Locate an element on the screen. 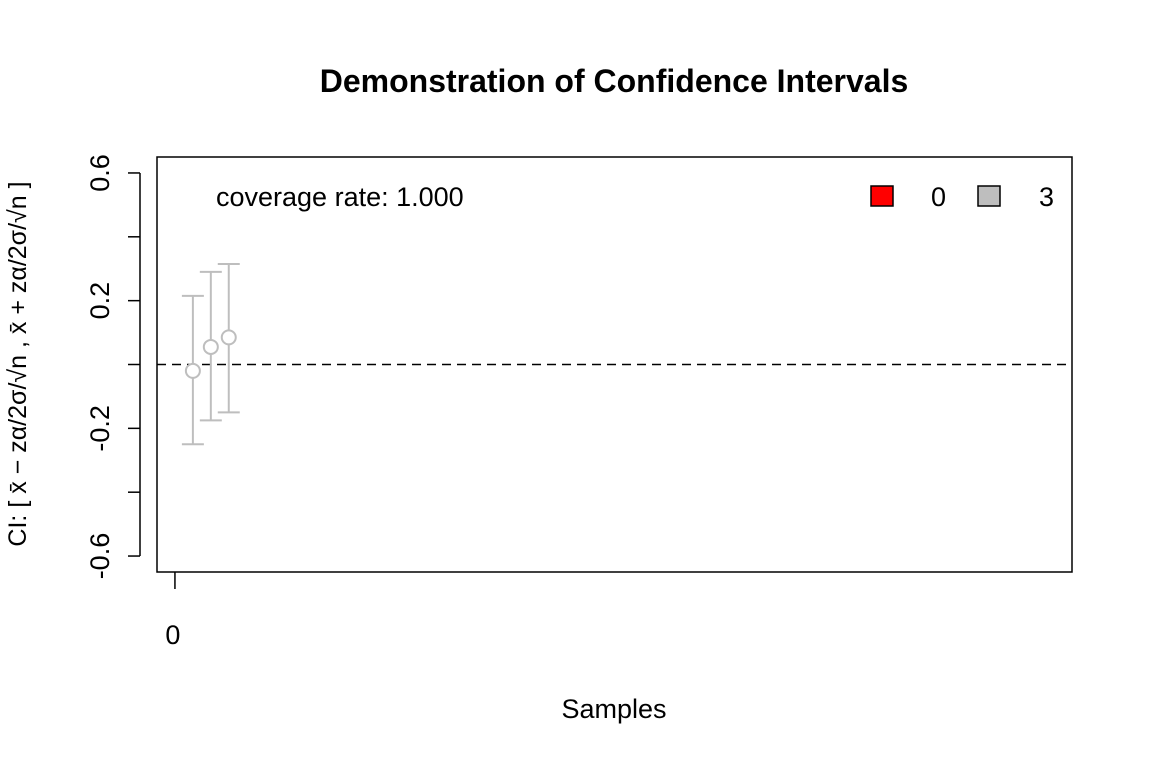  x-axis: 0 is located at coordinates (172, 611).